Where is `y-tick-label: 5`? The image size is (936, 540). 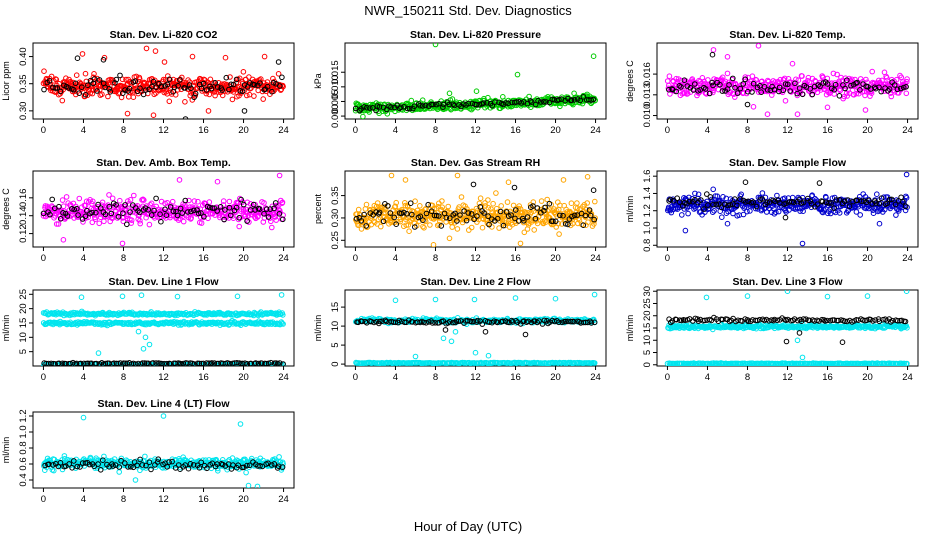 y-tick-label: 5 is located at coordinates (23, 351).